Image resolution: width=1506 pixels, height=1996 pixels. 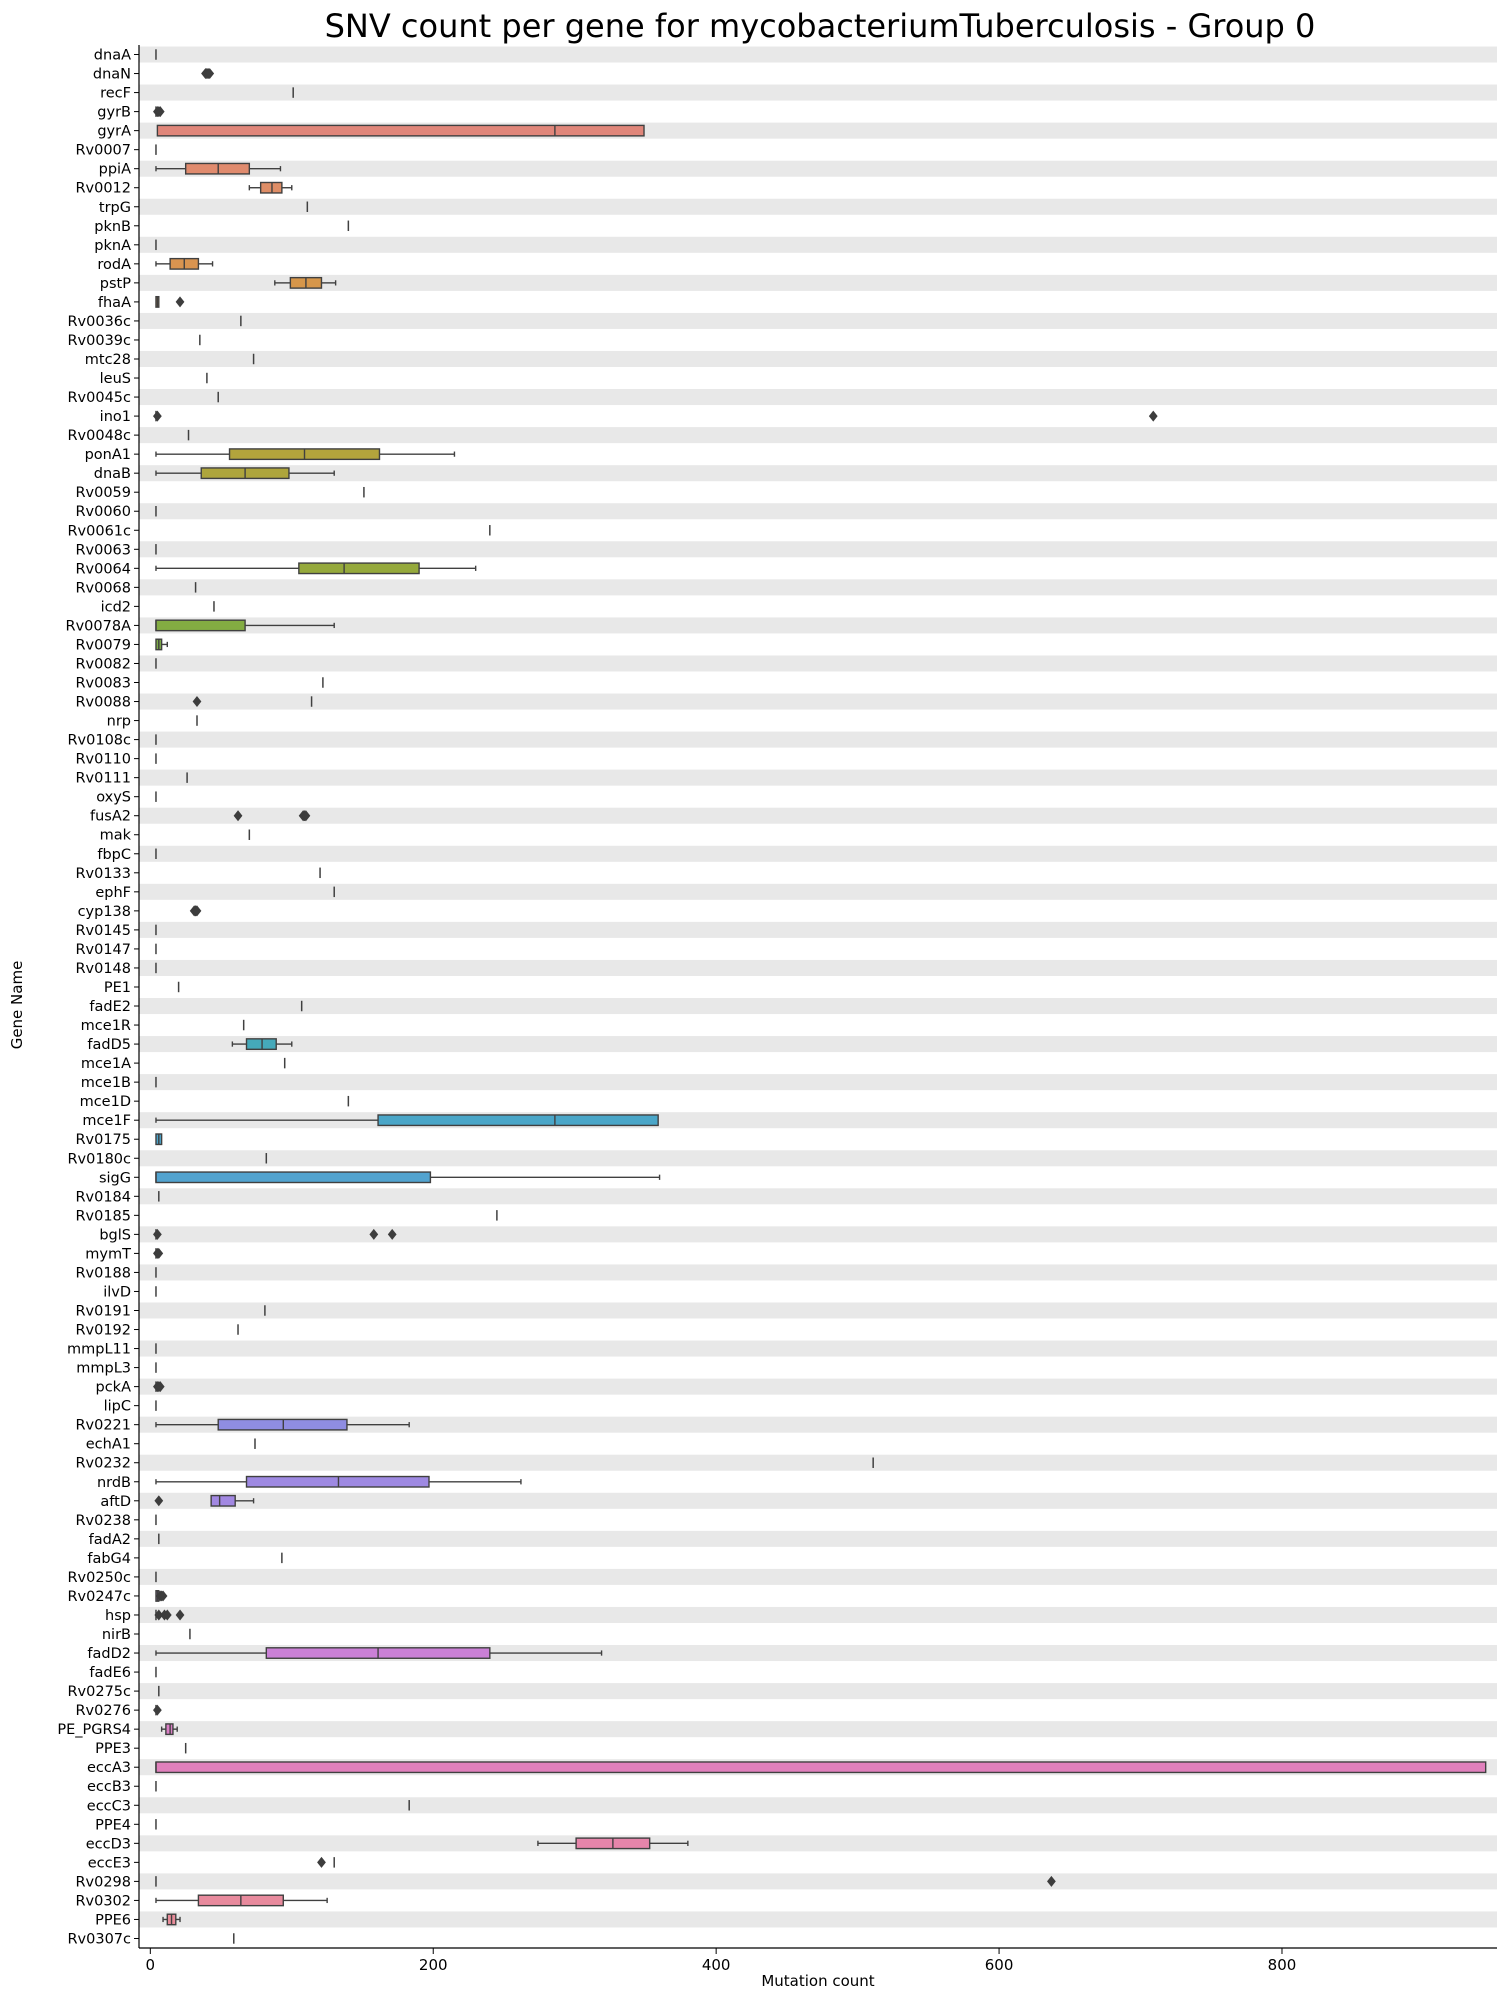 What do you see at coordinates (818, 1960) in the screenshot?
I see `x-axis: 0 200 400 600 800` at bounding box center [818, 1960].